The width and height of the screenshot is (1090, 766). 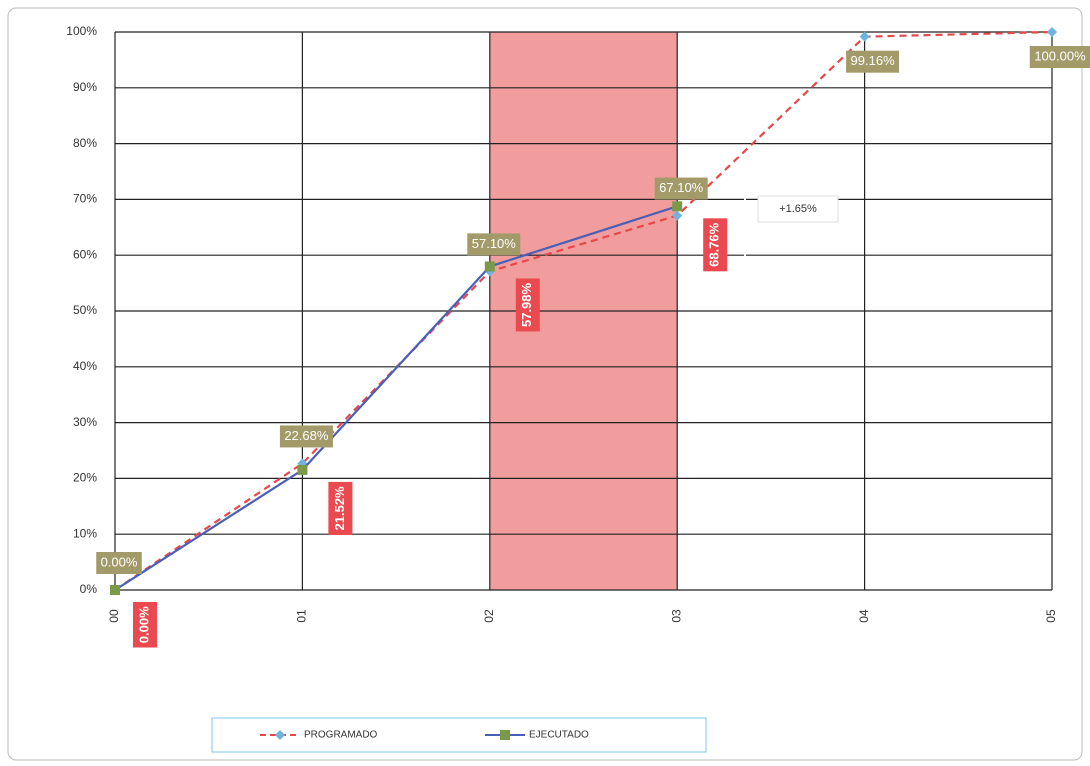 I want to click on y-tick-label: 10%, so click(x=85, y=533).